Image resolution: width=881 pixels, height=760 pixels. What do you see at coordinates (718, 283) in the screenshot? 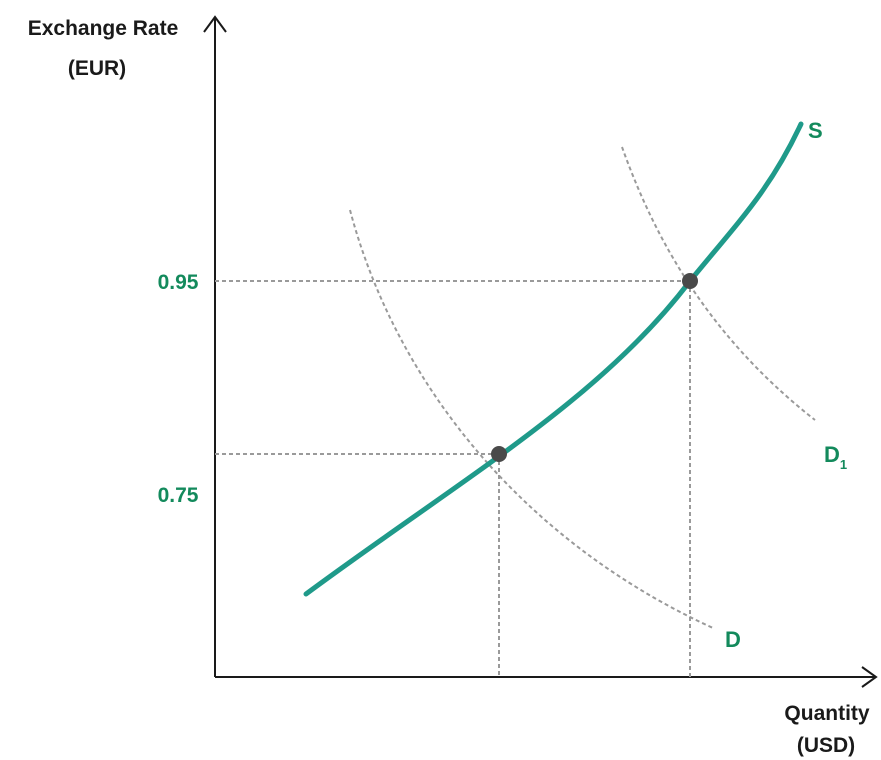
I see `demand-curve-d1` at bounding box center [718, 283].